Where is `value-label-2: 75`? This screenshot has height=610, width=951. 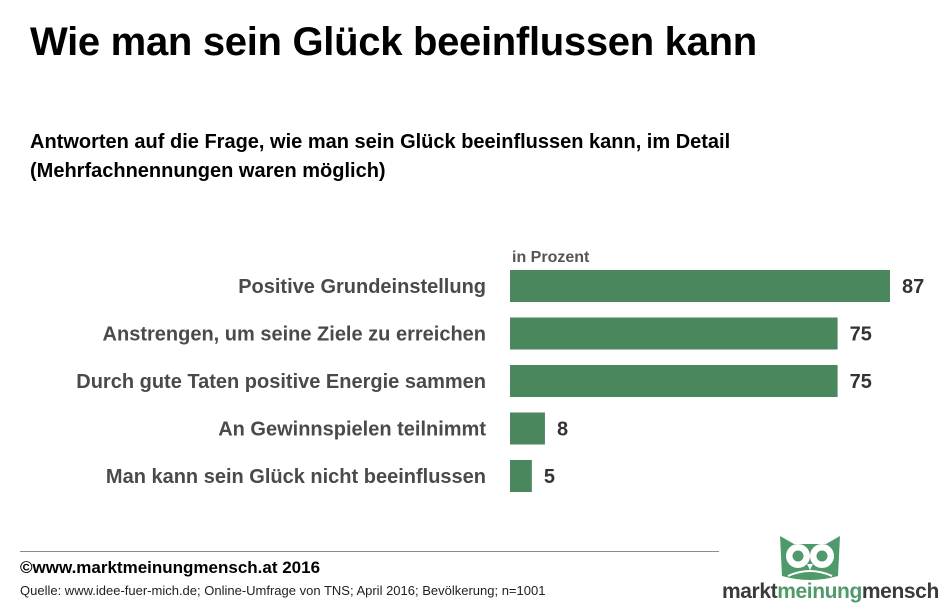 value-label-2: 75 is located at coordinates (861, 335).